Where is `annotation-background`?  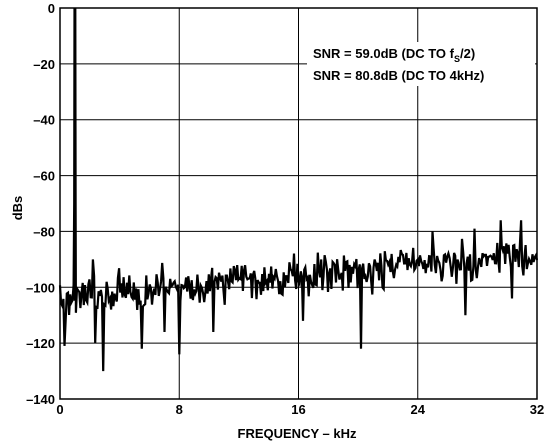 annotation-background is located at coordinates (421, 64).